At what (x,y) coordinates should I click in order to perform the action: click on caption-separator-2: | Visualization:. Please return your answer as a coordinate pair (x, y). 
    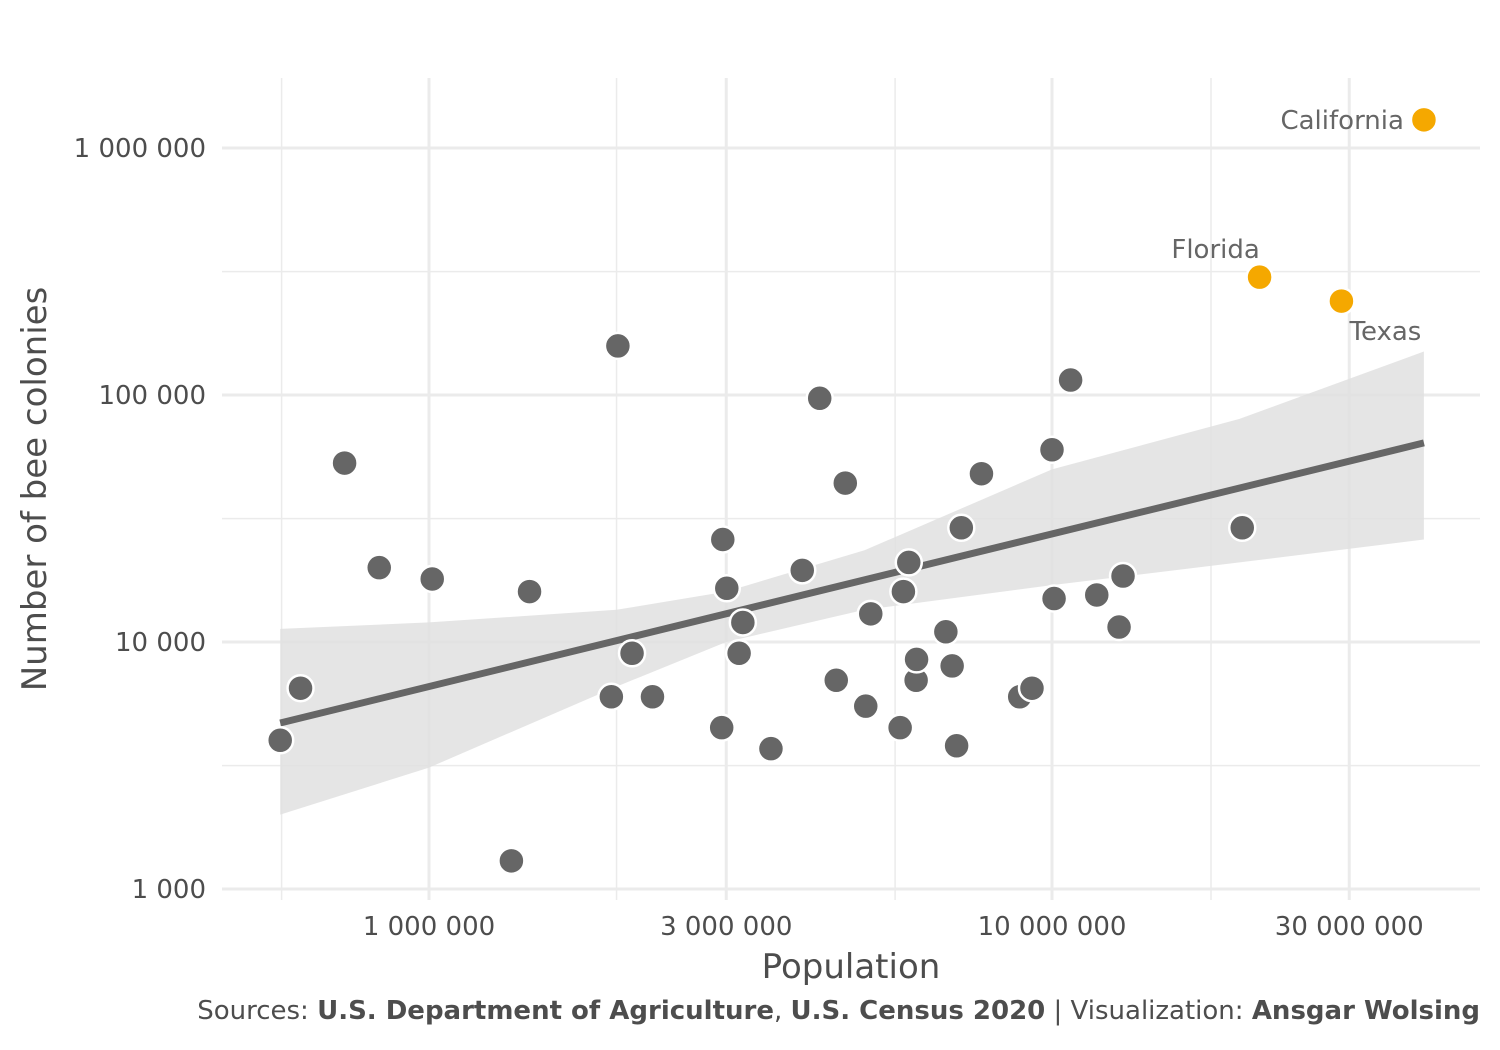
    Looking at the image, I should click on (1148, 1011).